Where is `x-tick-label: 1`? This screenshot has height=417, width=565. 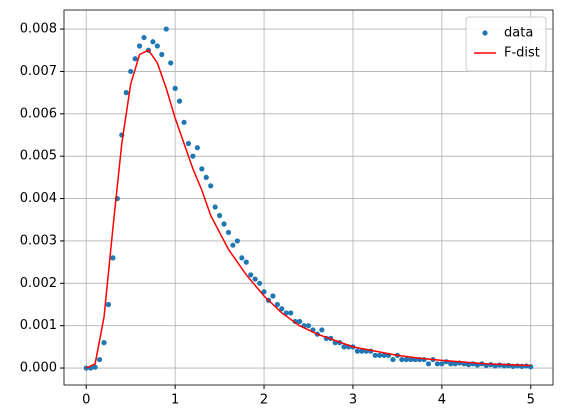 x-tick-label: 1 is located at coordinates (175, 400).